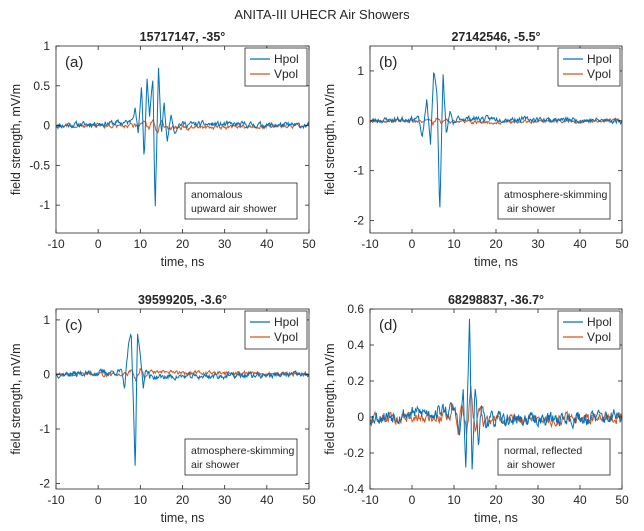 The height and width of the screenshot is (531, 644). I want to click on chart-title: 27142546, -5.5°, so click(495, 37).